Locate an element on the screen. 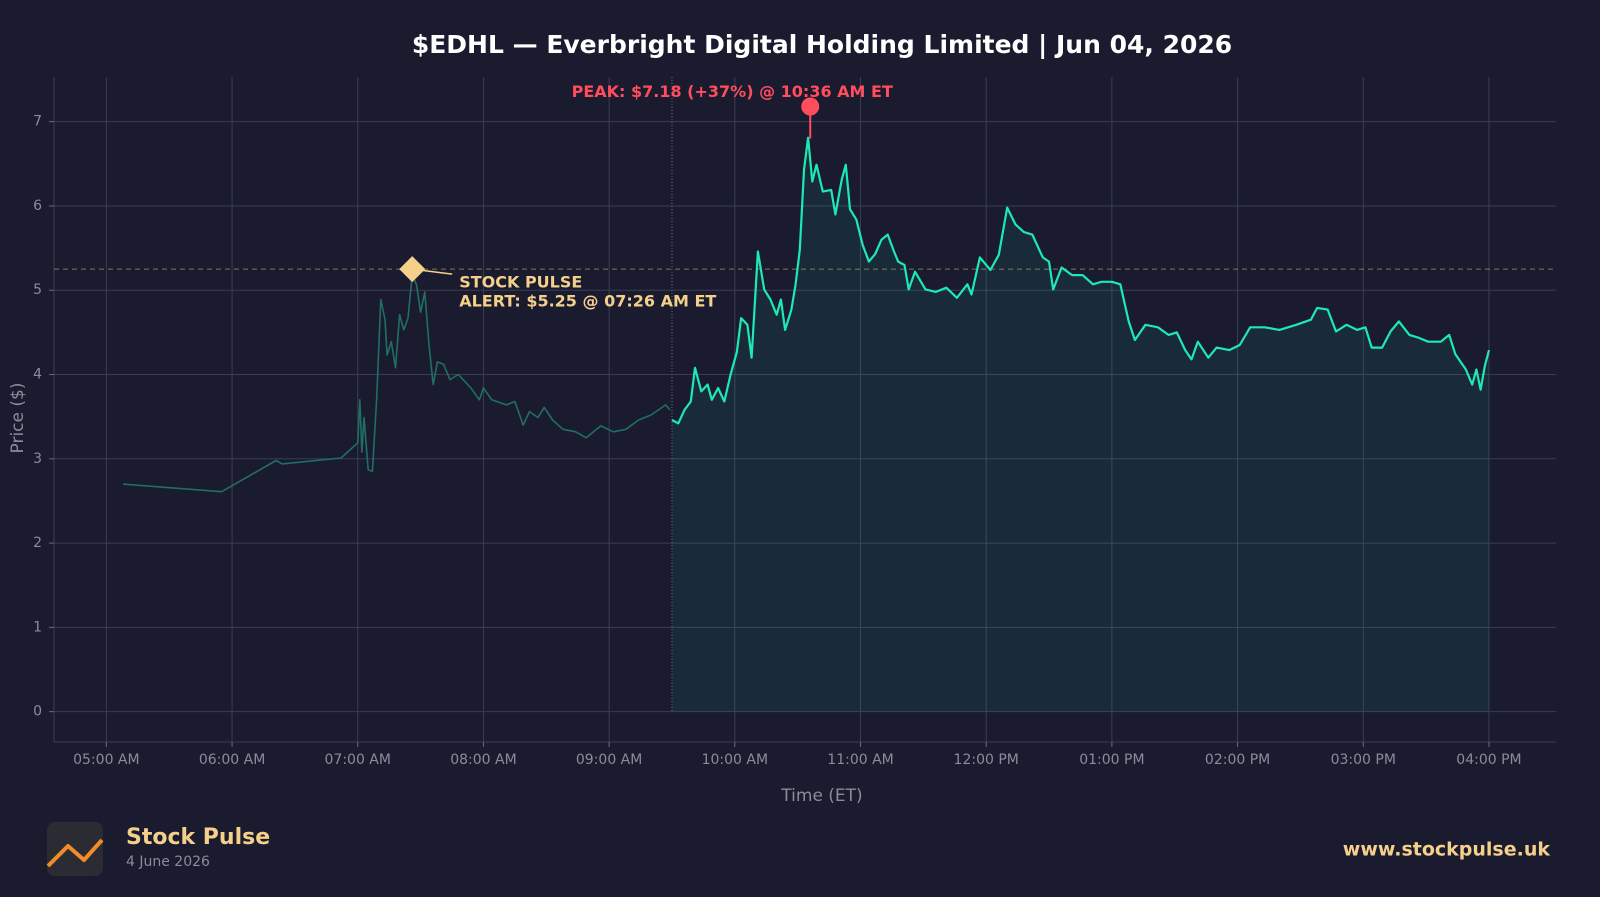 The image size is (1600, 897). x-tick-label: 09:00 AM is located at coordinates (609, 760).